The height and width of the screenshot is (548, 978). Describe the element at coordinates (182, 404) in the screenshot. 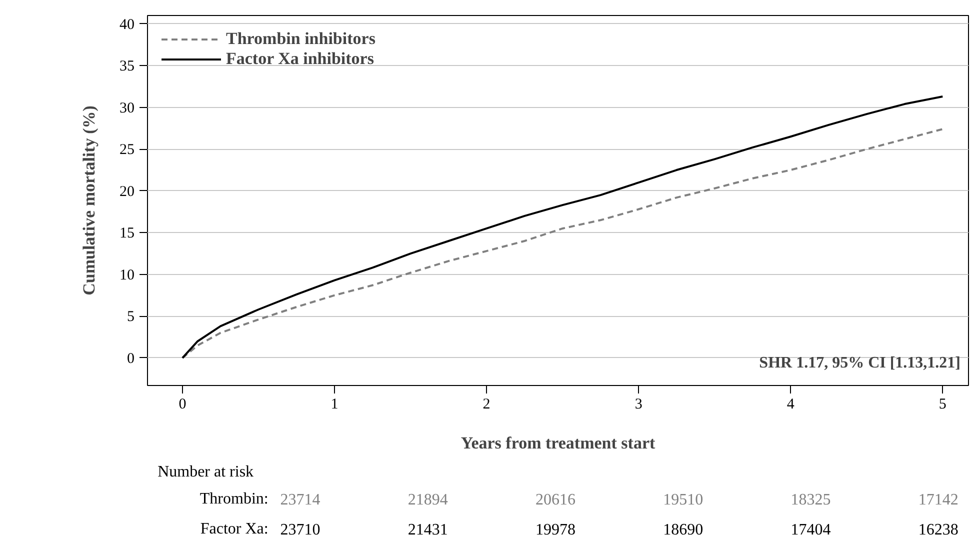

I see `x-tick-label: 0` at that location.